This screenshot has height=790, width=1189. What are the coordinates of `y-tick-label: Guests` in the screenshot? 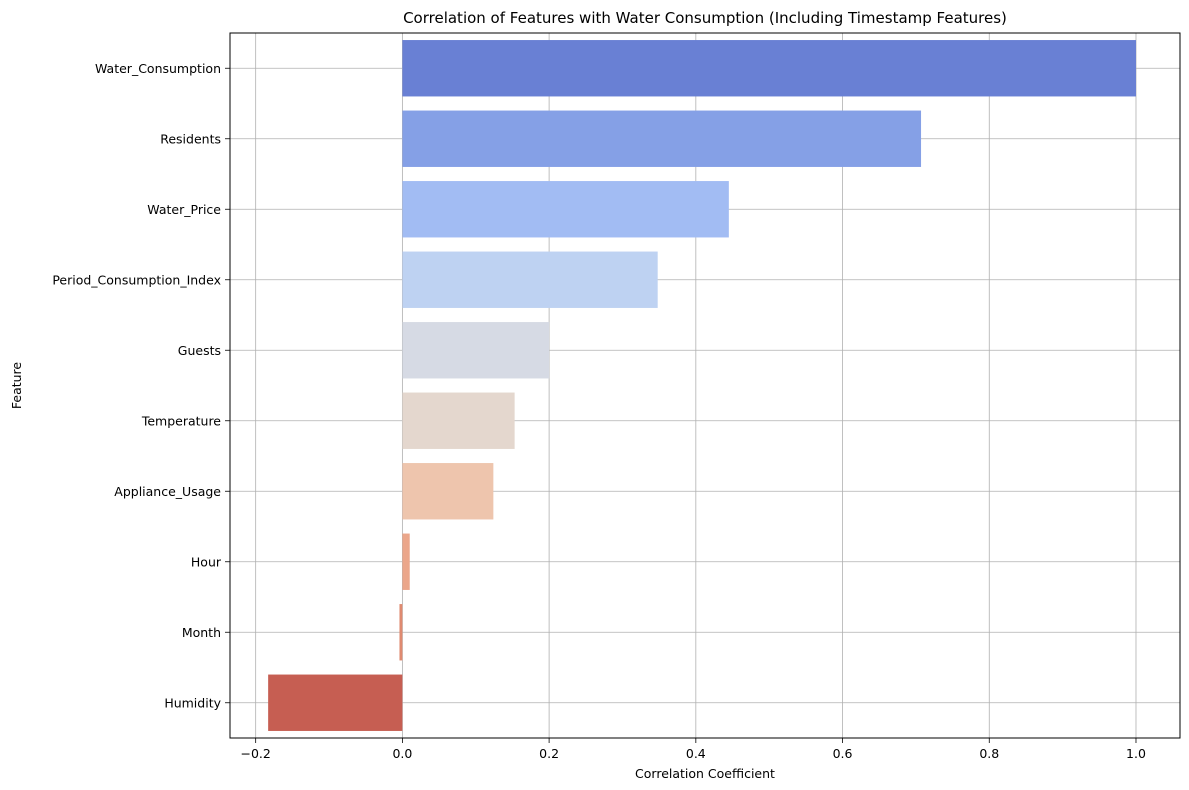 It's located at (199, 350).